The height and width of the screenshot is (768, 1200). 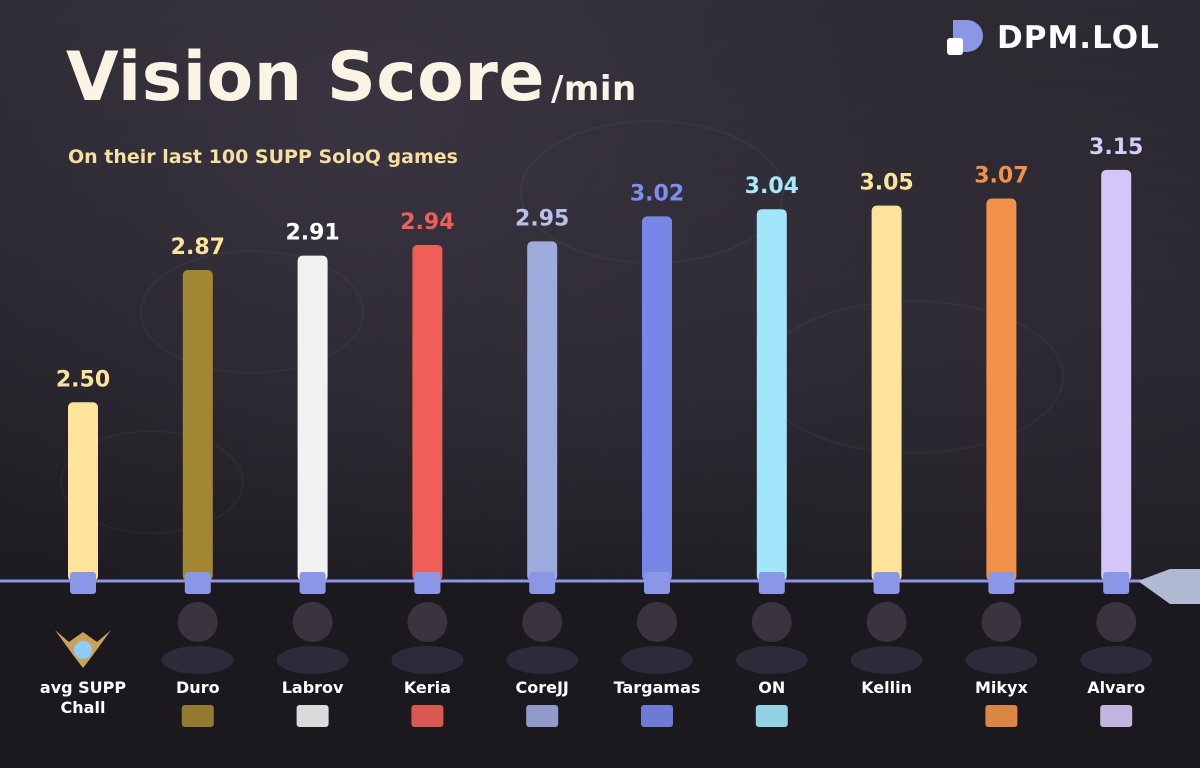 I want to click on bar-group: 2.95, so click(x=542, y=400).